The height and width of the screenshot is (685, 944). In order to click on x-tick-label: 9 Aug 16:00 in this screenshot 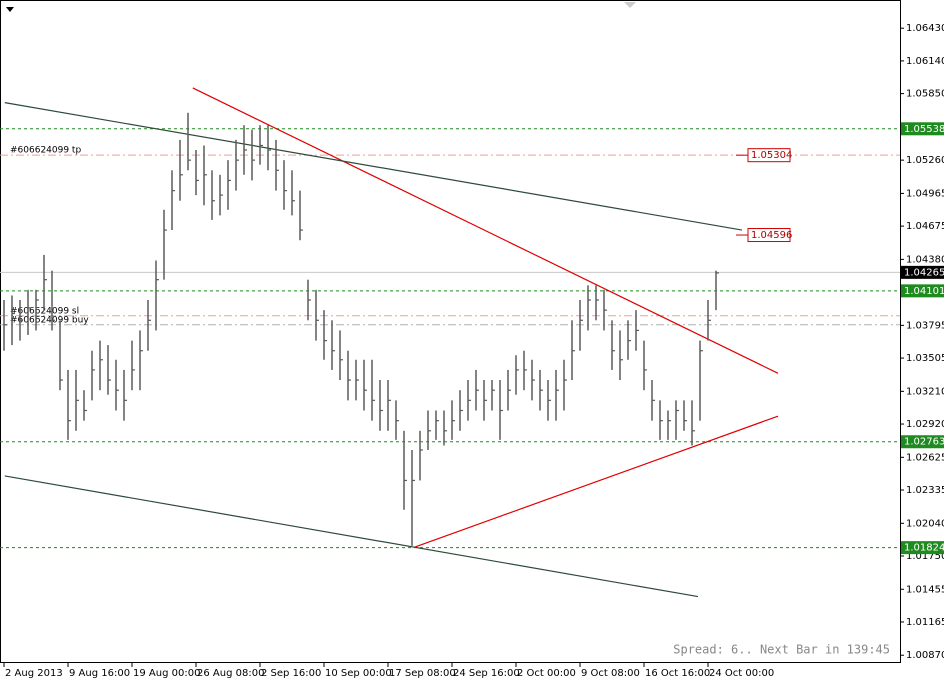, I will do `click(99, 673)`.